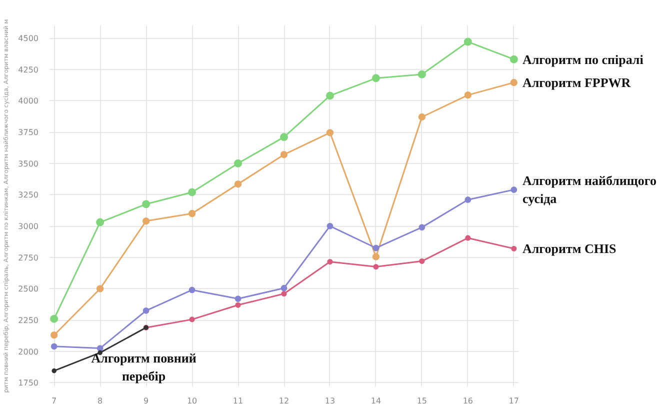  Describe the element at coordinates (146, 401) in the screenshot. I see `x-tick-label: 9` at that location.